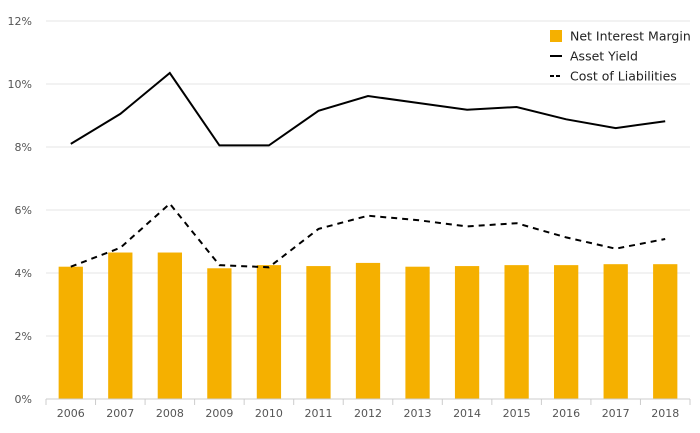 The width and height of the screenshot is (700, 433). I want to click on x-tick-label: 2015, so click(517, 413).